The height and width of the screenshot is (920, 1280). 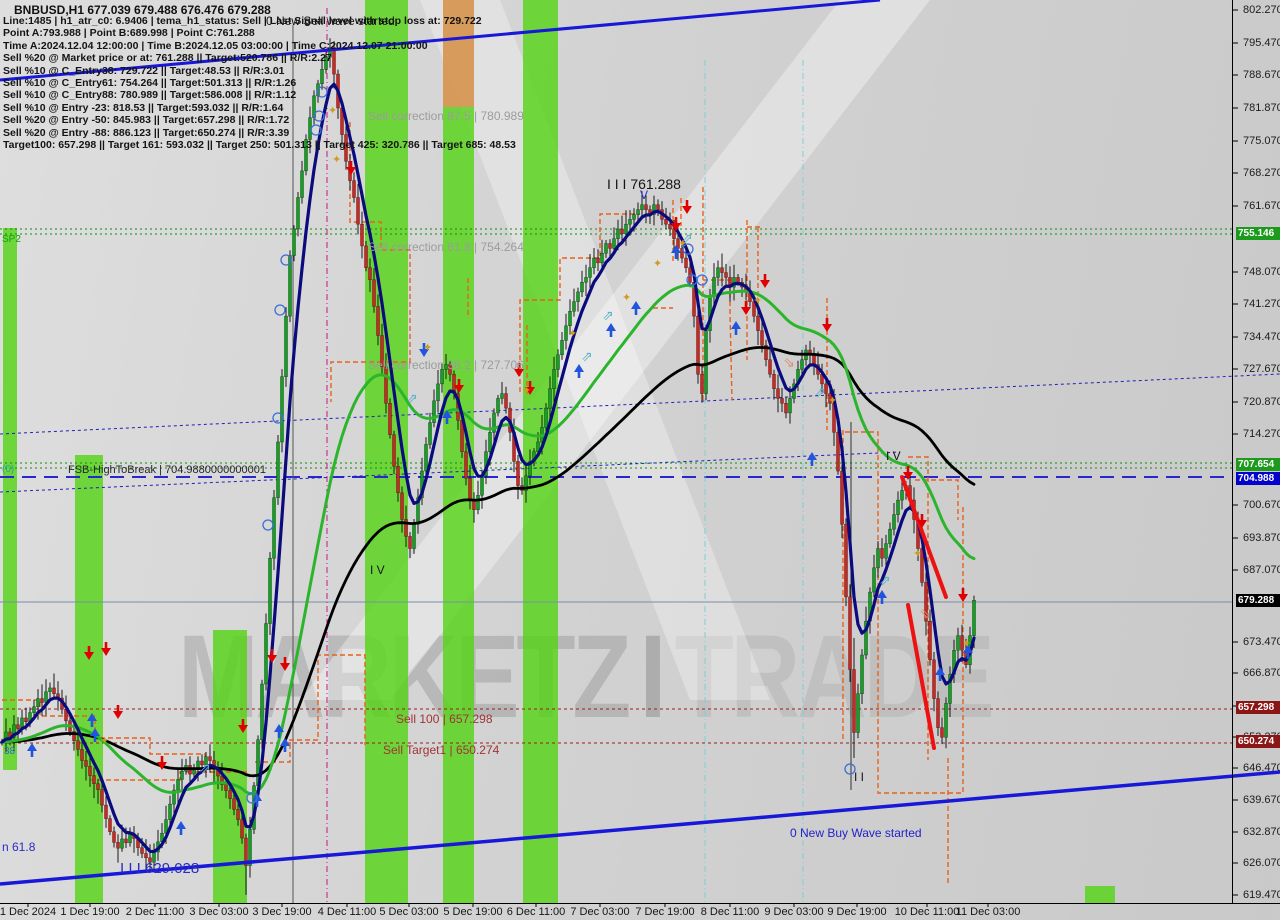 I want to click on chart-annotation: Sell 100 | 657.298, so click(x=444, y=719).